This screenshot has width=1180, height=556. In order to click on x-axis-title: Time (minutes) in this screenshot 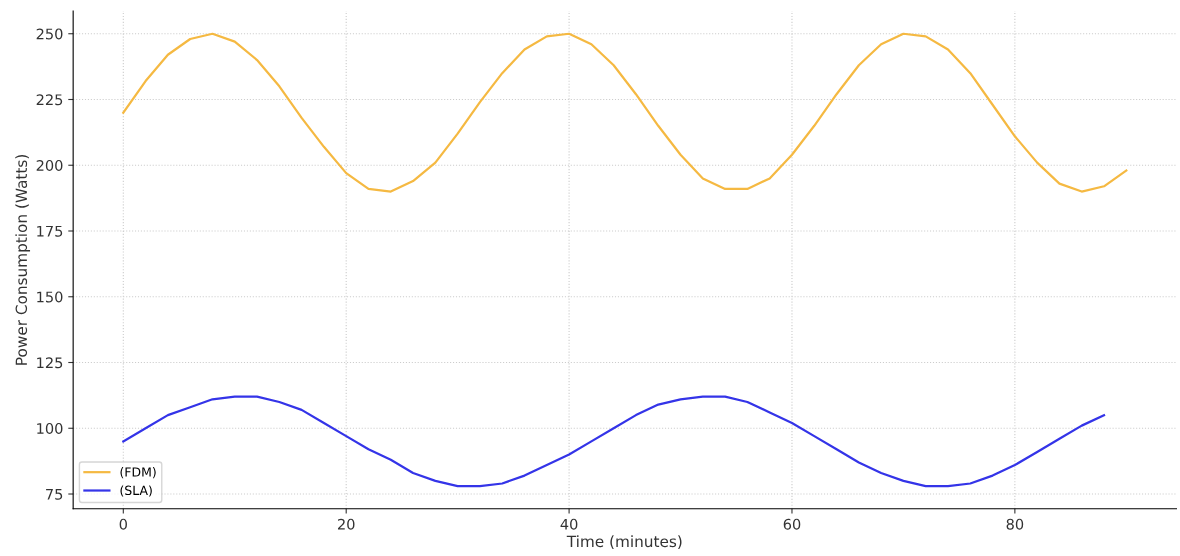, I will do `click(624, 542)`.